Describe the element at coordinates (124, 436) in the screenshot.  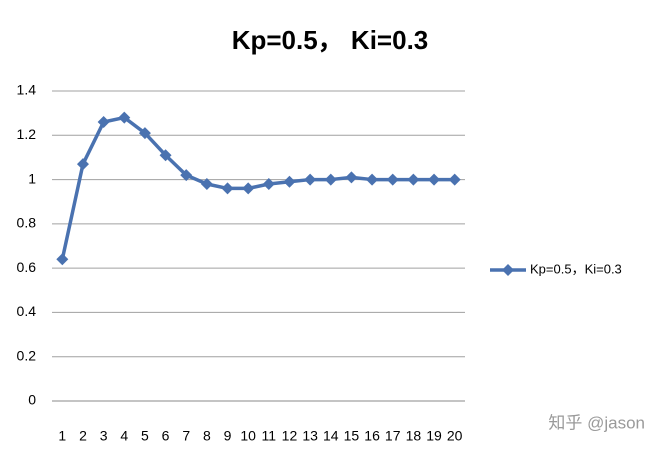
I see `x-tick-label: 4` at that location.